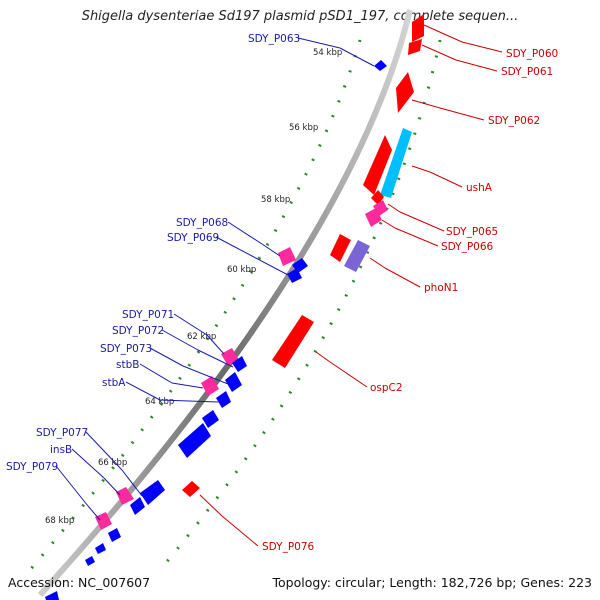 The height and width of the screenshot is (600, 600). Describe the element at coordinates (125, 496) in the screenshot. I see `gene-insB` at that location.